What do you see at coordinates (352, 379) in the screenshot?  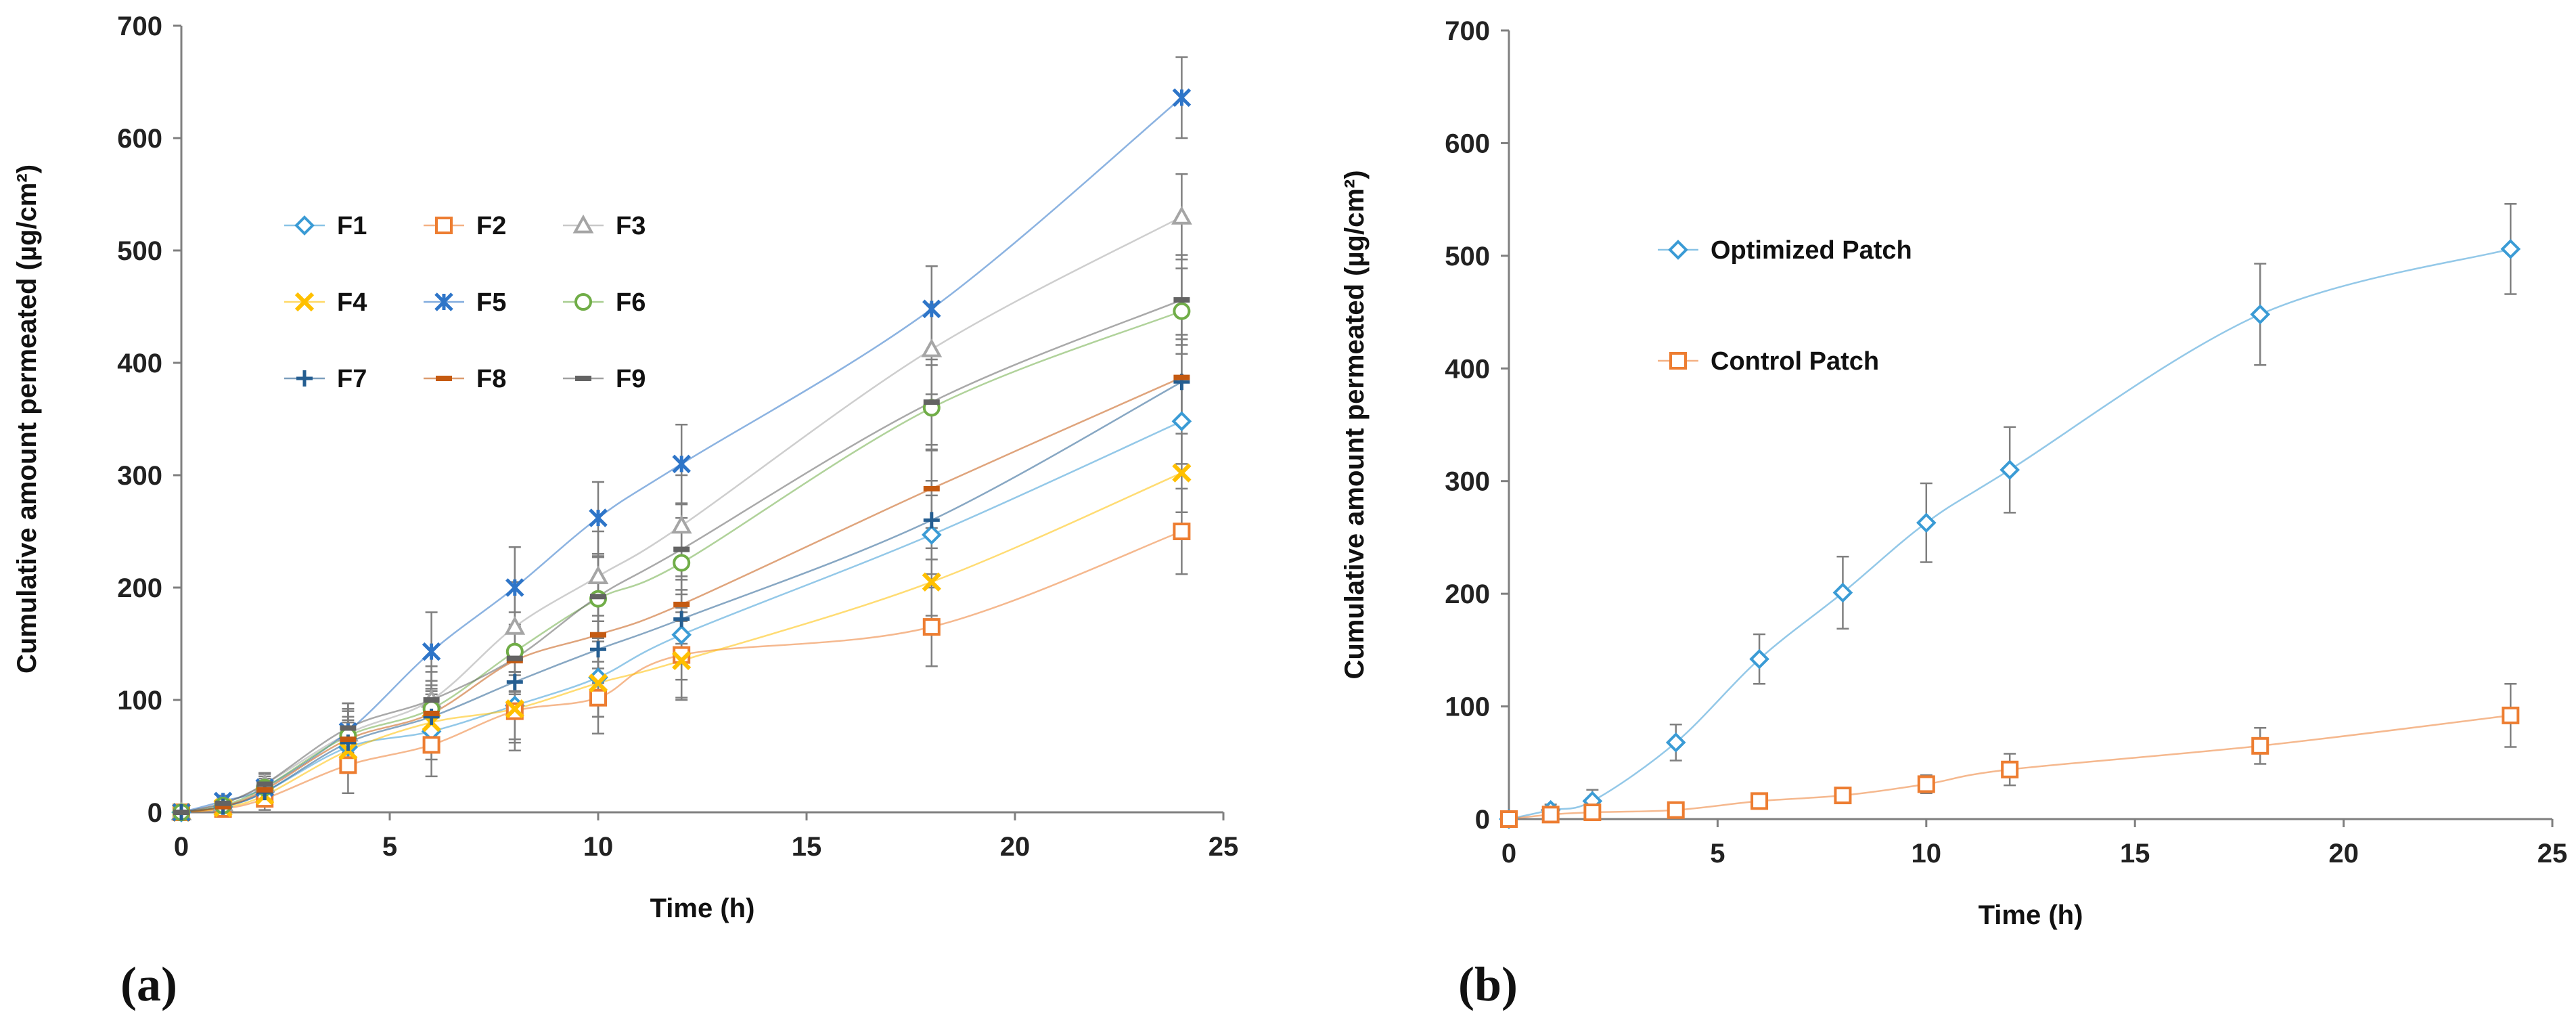 I see `legend-label-f7: F7` at bounding box center [352, 379].